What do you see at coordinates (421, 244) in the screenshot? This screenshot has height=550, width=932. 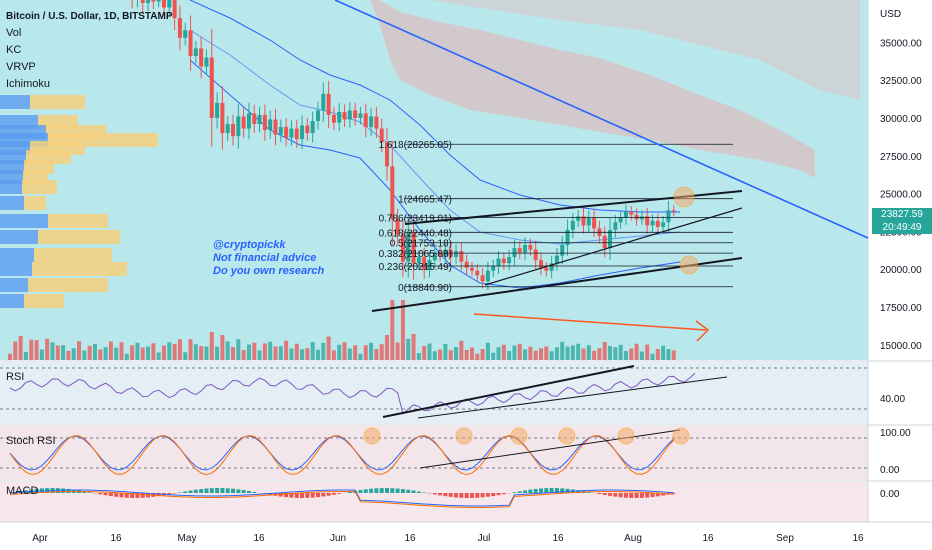 I see `fib-level-label: 0.5(21753.18)` at bounding box center [421, 244].